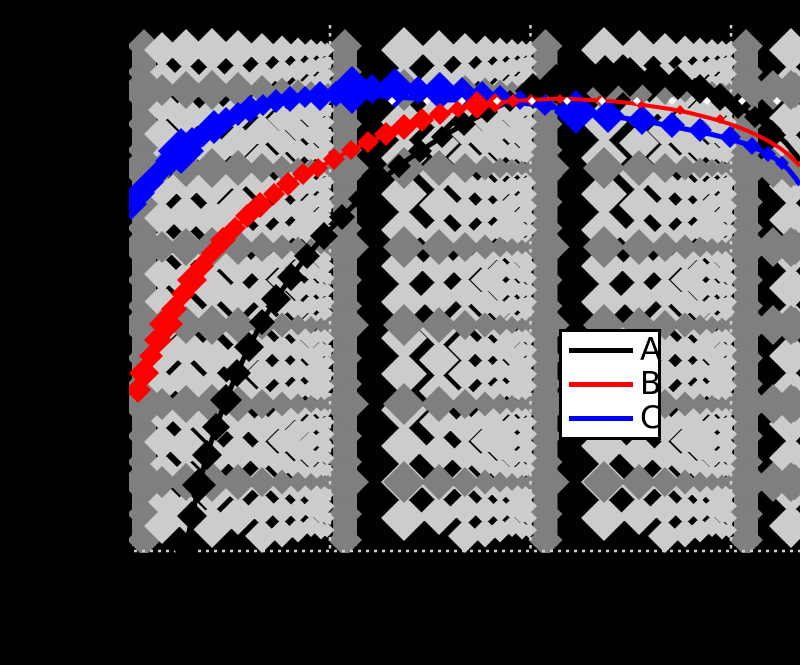  What do you see at coordinates (651, 417) in the screenshot?
I see `legend-label-c: C` at bounding box center [651, 417].